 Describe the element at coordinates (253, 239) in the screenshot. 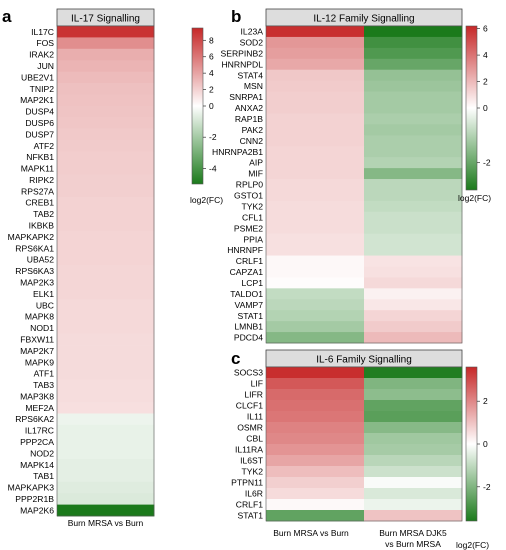

I see `row-label: PPIA` at that location.